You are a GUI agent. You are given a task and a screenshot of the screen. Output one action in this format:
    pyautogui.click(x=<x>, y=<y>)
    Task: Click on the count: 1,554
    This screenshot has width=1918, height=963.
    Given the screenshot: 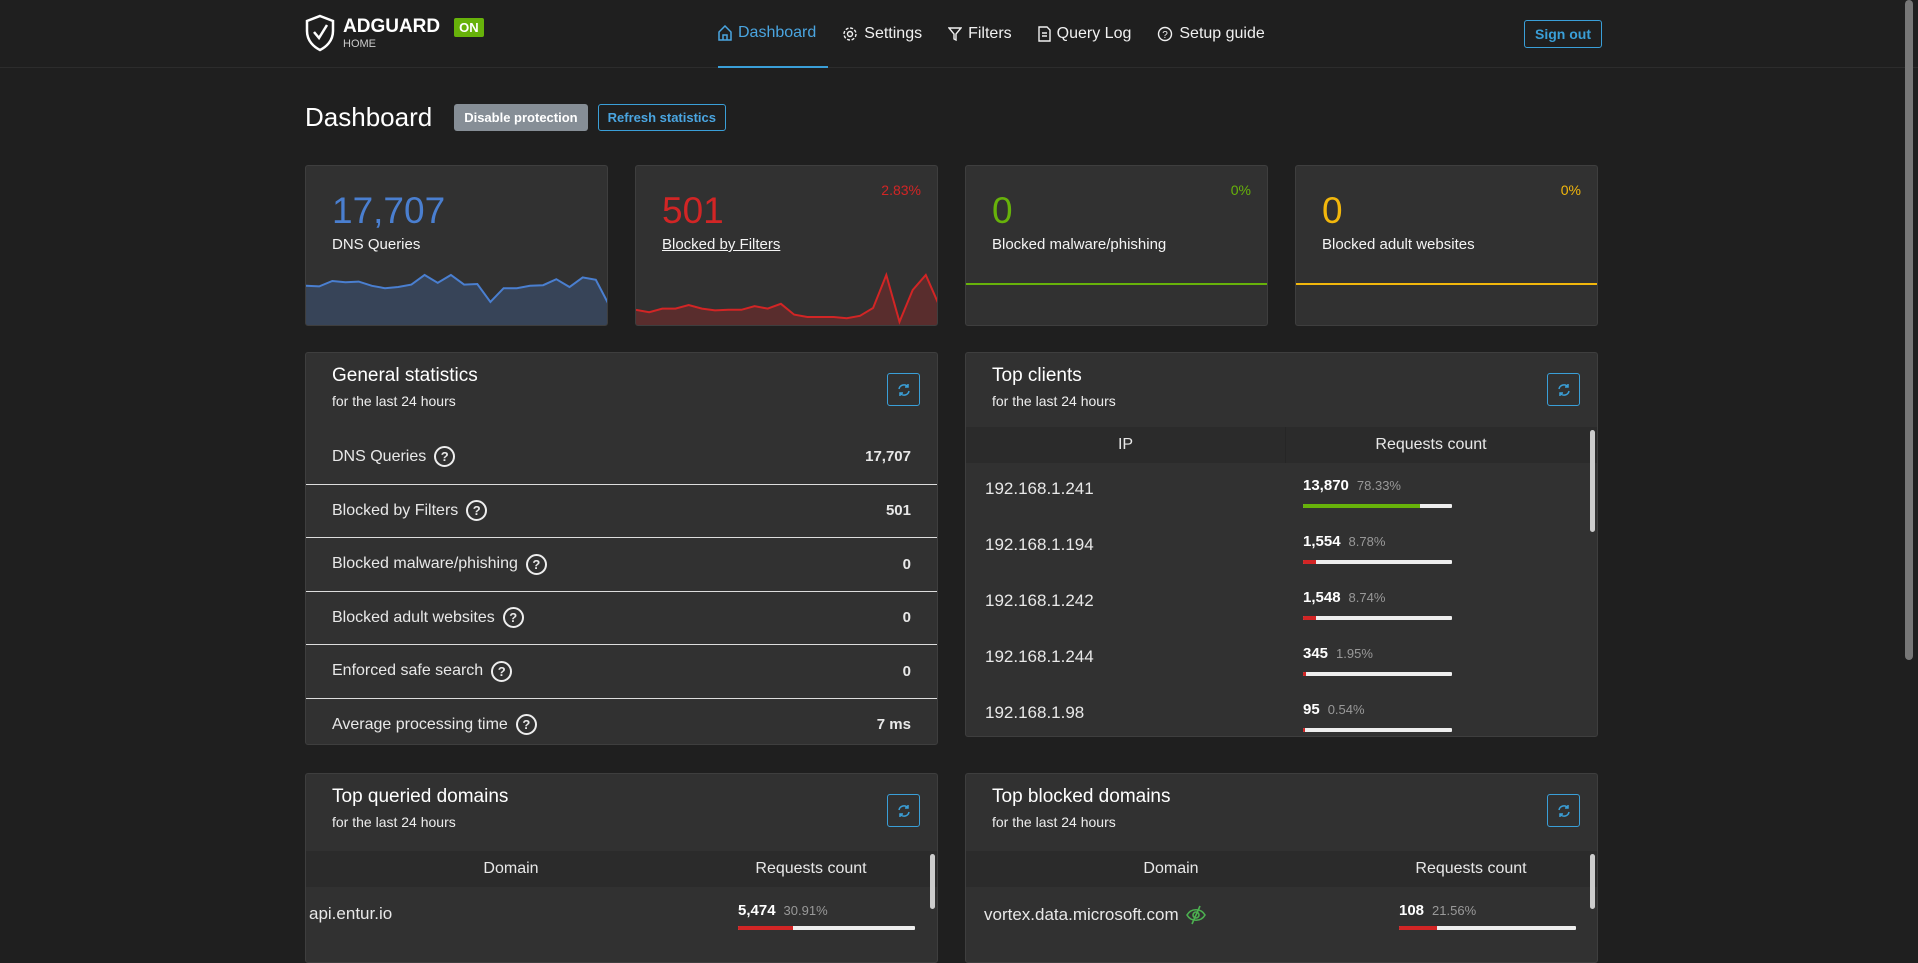 What is the action you would take?
    pyautogui.click(x=1322, y=541)
    